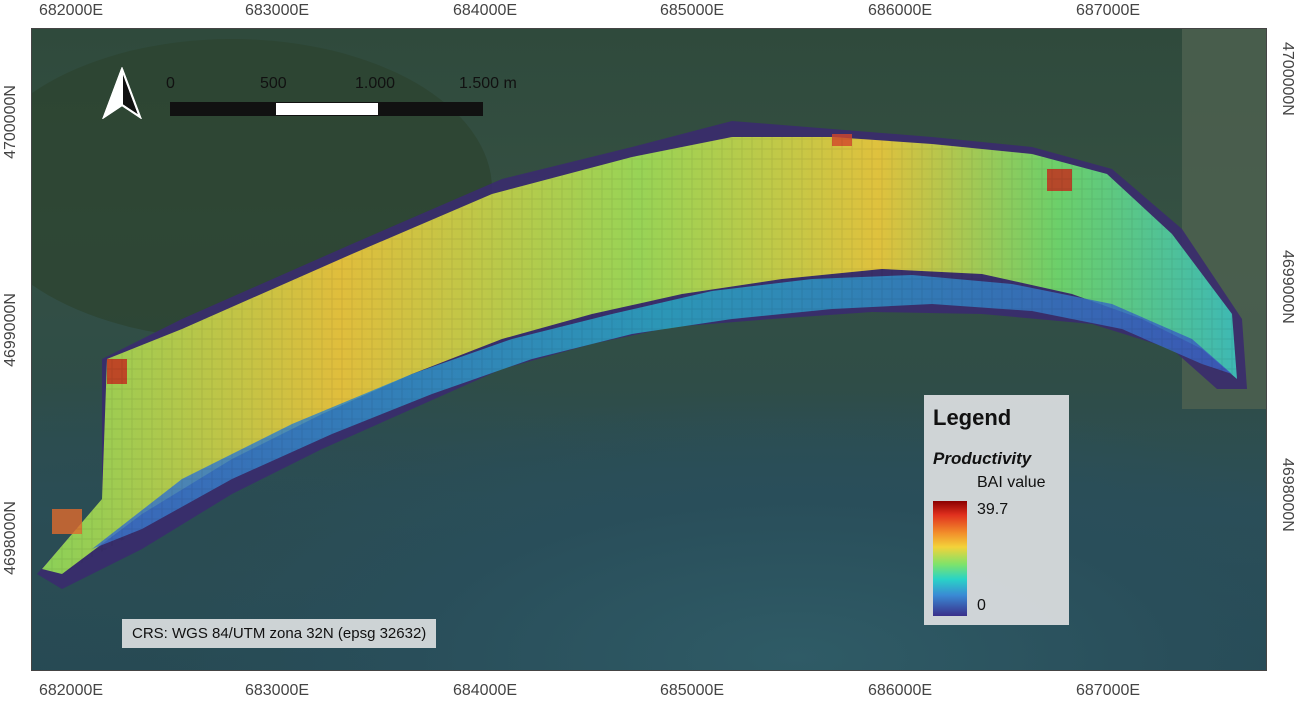 This screenshot has height=705, width=1299. What do you see at coordinates (993, 509) in the screenshot?
I see `legend-max-value: 39.7` at bounding box center [993, 509].